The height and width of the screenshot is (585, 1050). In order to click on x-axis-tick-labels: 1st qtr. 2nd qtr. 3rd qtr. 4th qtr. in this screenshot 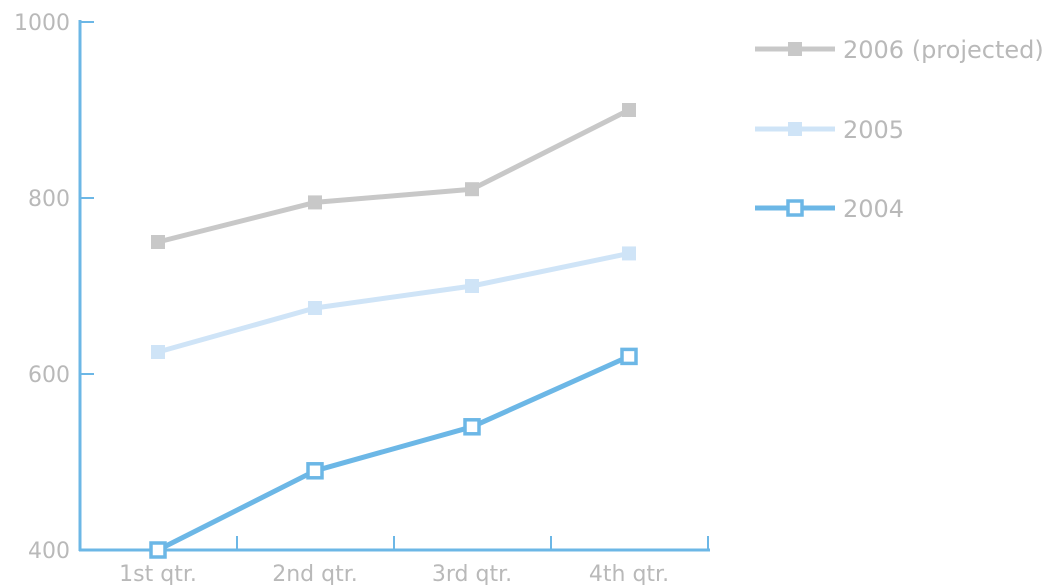, I will do `click(394, 573)`.